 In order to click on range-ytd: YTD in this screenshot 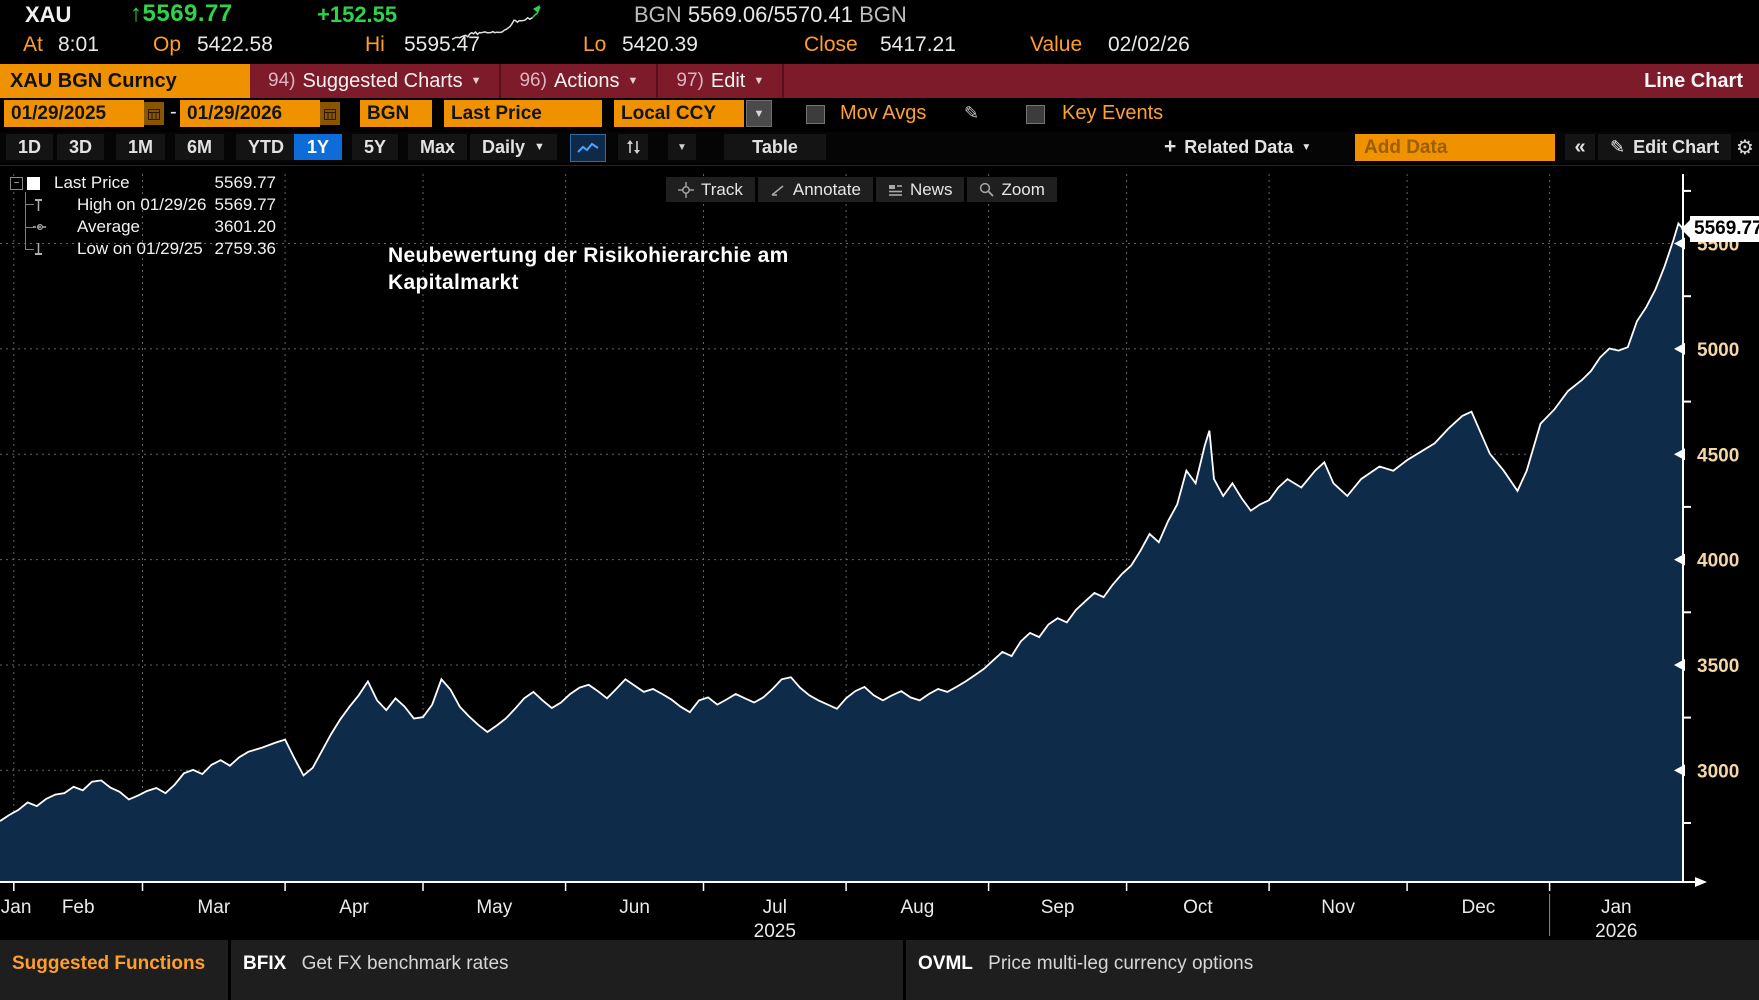, I will do `click(266, 147)`.